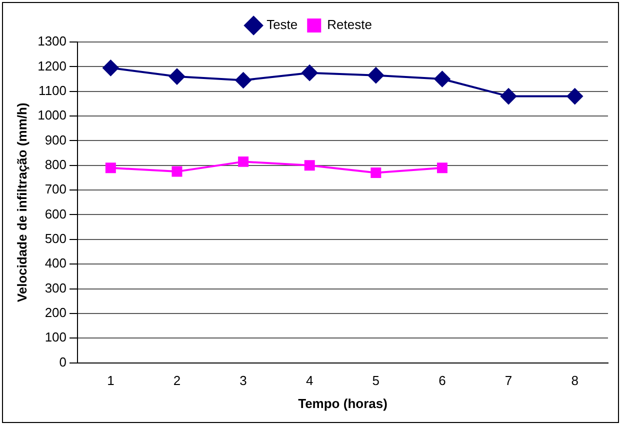  Describe the element at coordinates (55, 337) in the screenshot. I see `y-tick-label: 100` at that location.